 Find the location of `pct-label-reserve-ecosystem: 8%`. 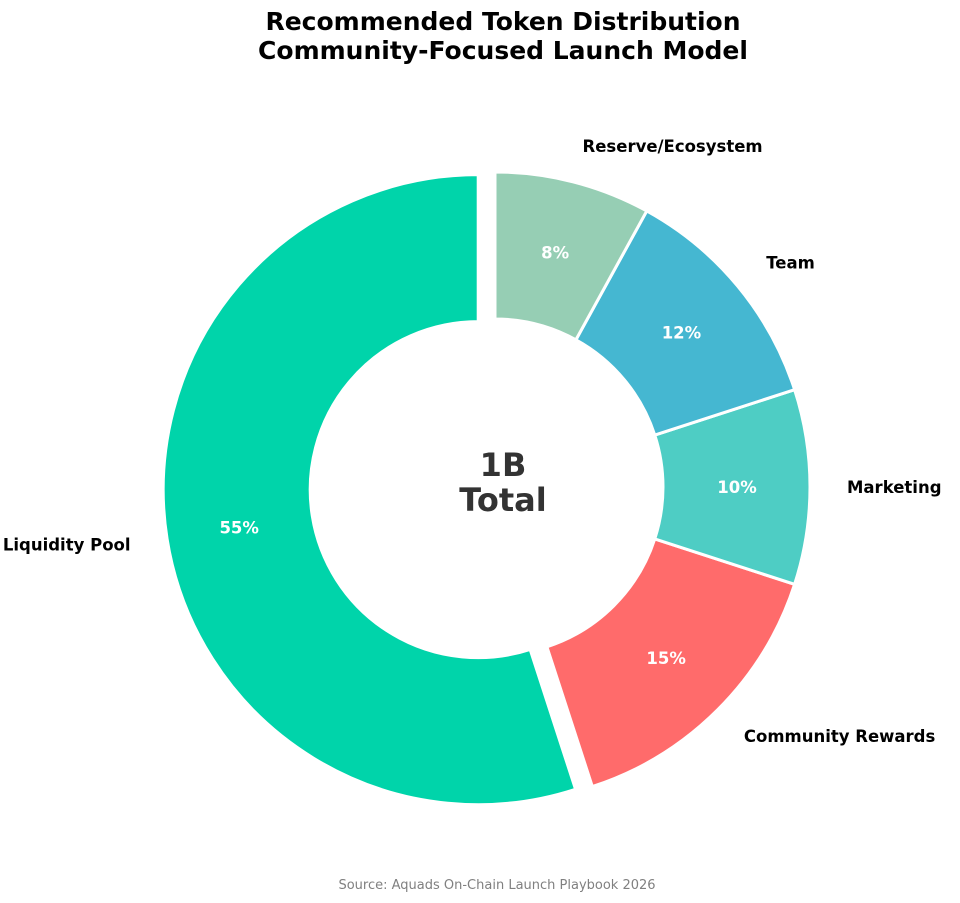

pct-label-reserve-ecosystem: 8% is located at coordinates (555, 253).